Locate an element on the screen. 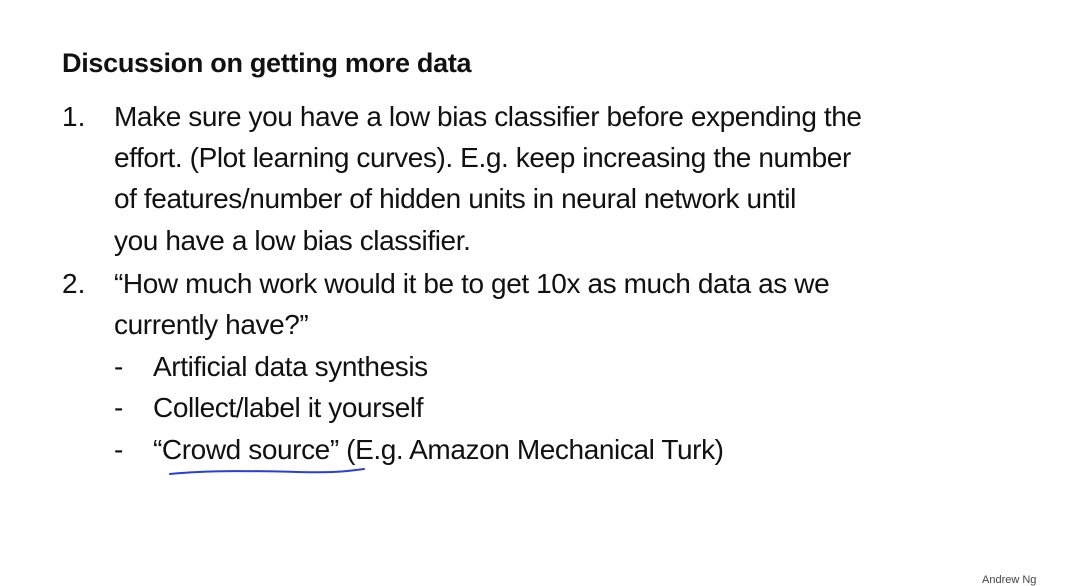 The width and height of the screenshot is (1080, 586). handwritten-underline is located at coordinates (267, 471).